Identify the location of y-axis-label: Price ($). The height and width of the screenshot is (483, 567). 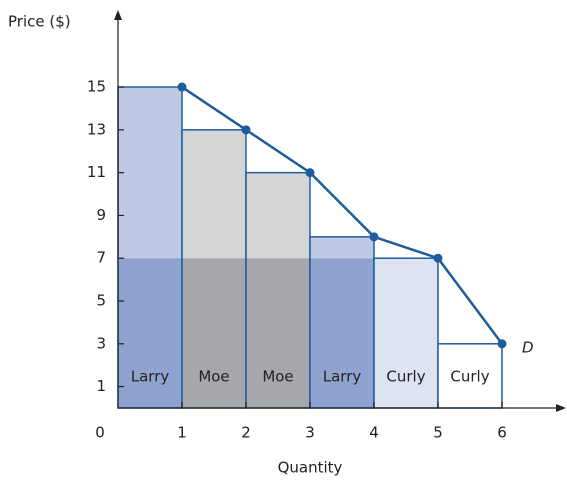
(39, 22).